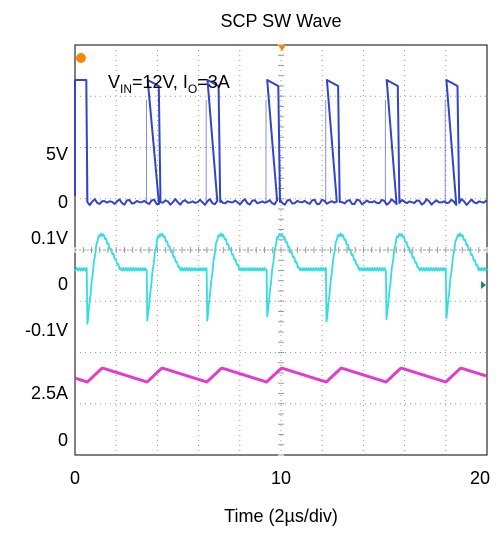 The width and height of the screenshot is (498, 534). I want to click on y-tick-labels: 5V 0 0.1V 0 -0.1V 2.5A 0, so click(46, 297).